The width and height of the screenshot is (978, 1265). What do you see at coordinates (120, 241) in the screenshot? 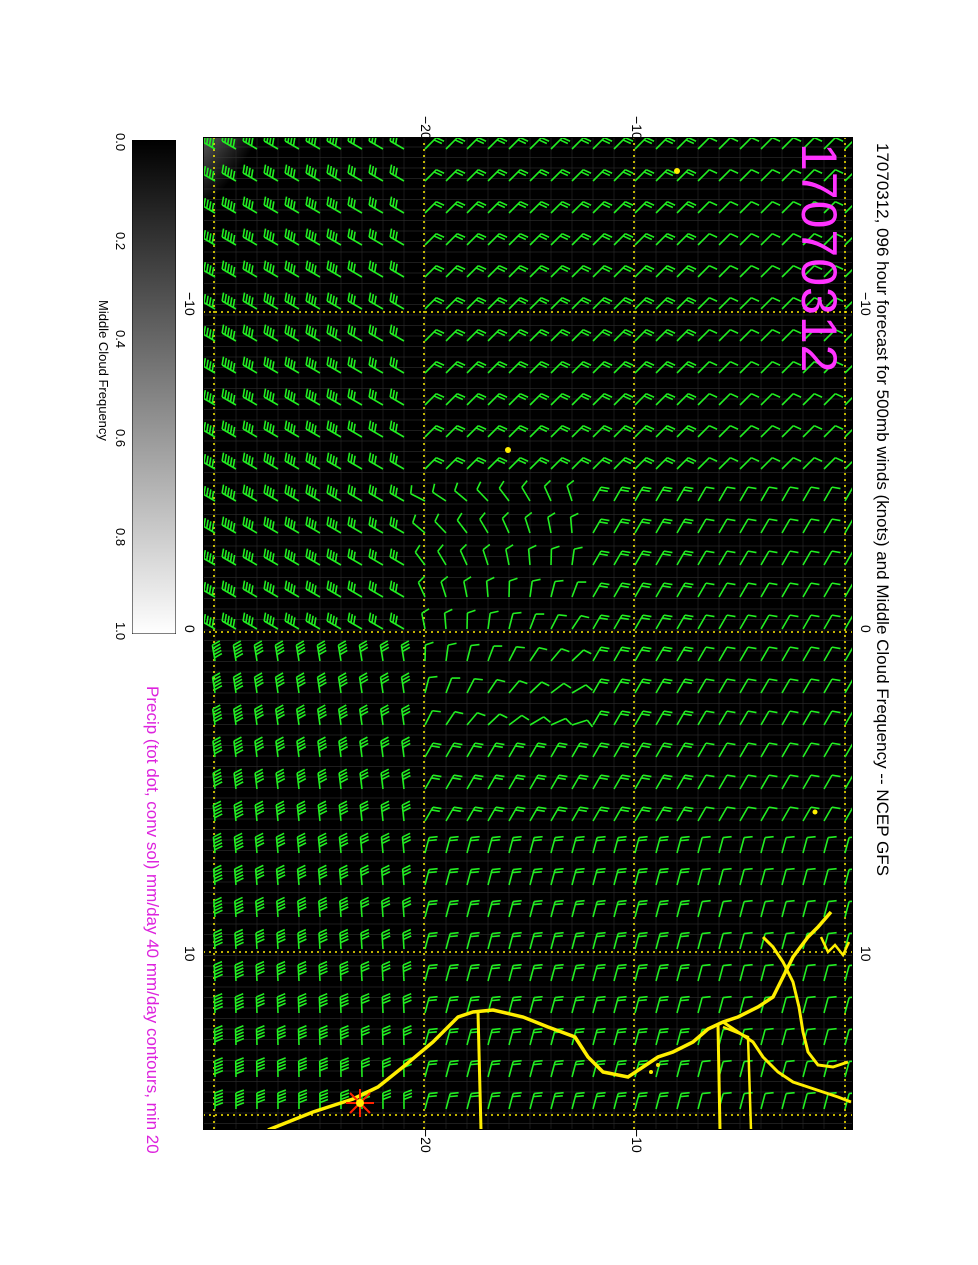
I see `colorbar-tick-1: 0.2` at bounding box center [120, 241].